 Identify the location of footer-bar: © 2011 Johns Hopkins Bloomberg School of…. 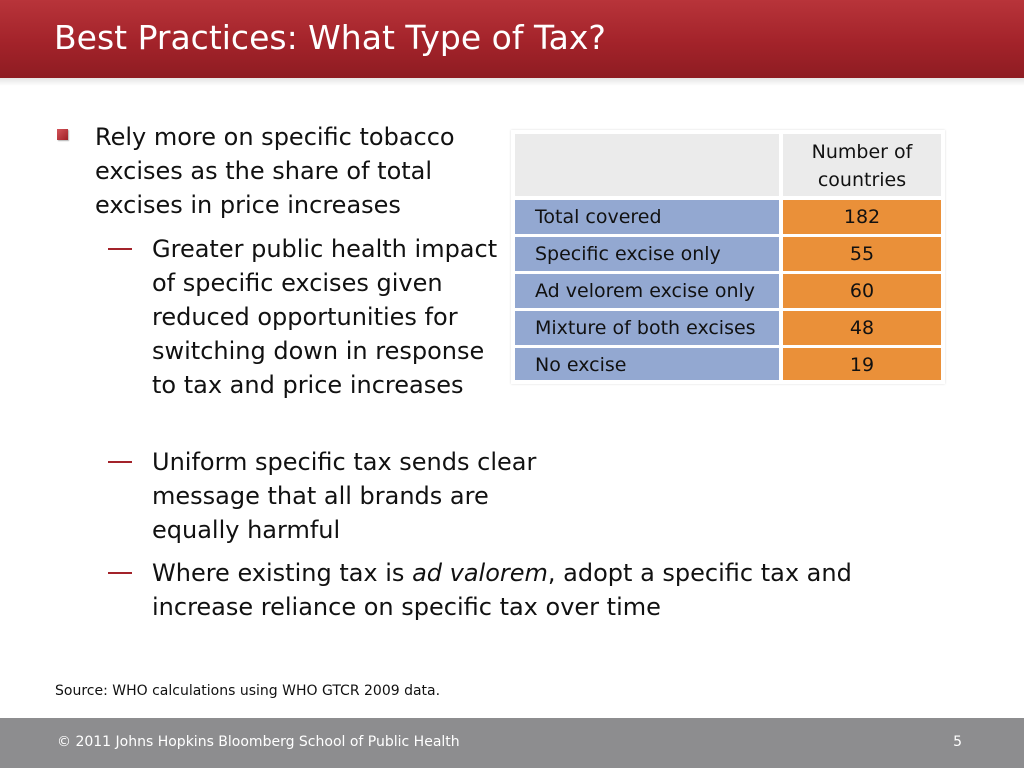
(512, 743).